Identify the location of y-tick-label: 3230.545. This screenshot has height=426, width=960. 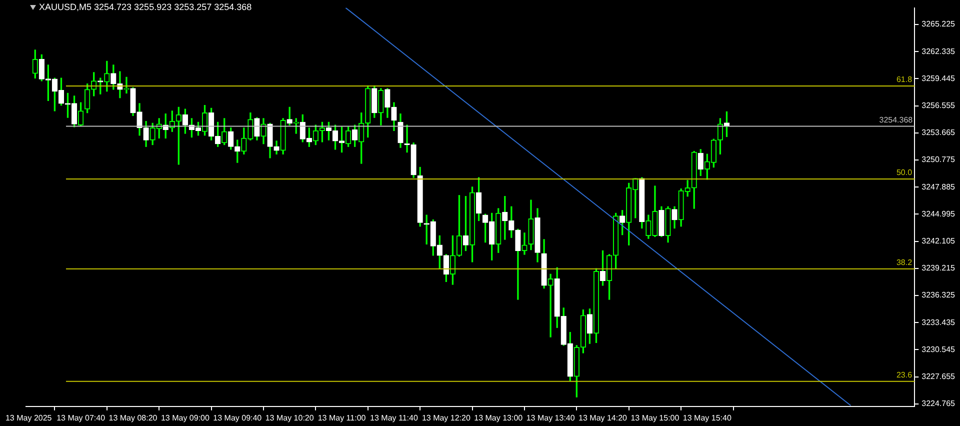
(939, 349).